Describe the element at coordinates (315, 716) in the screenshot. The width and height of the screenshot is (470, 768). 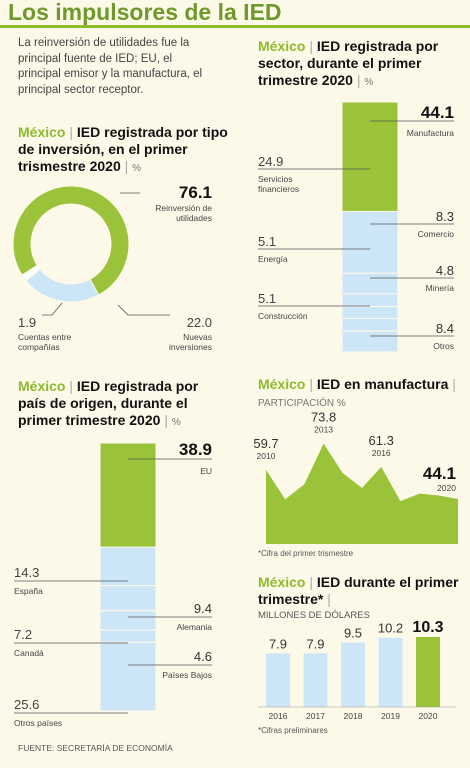
I see `anual-year-1: 2017` at that location.